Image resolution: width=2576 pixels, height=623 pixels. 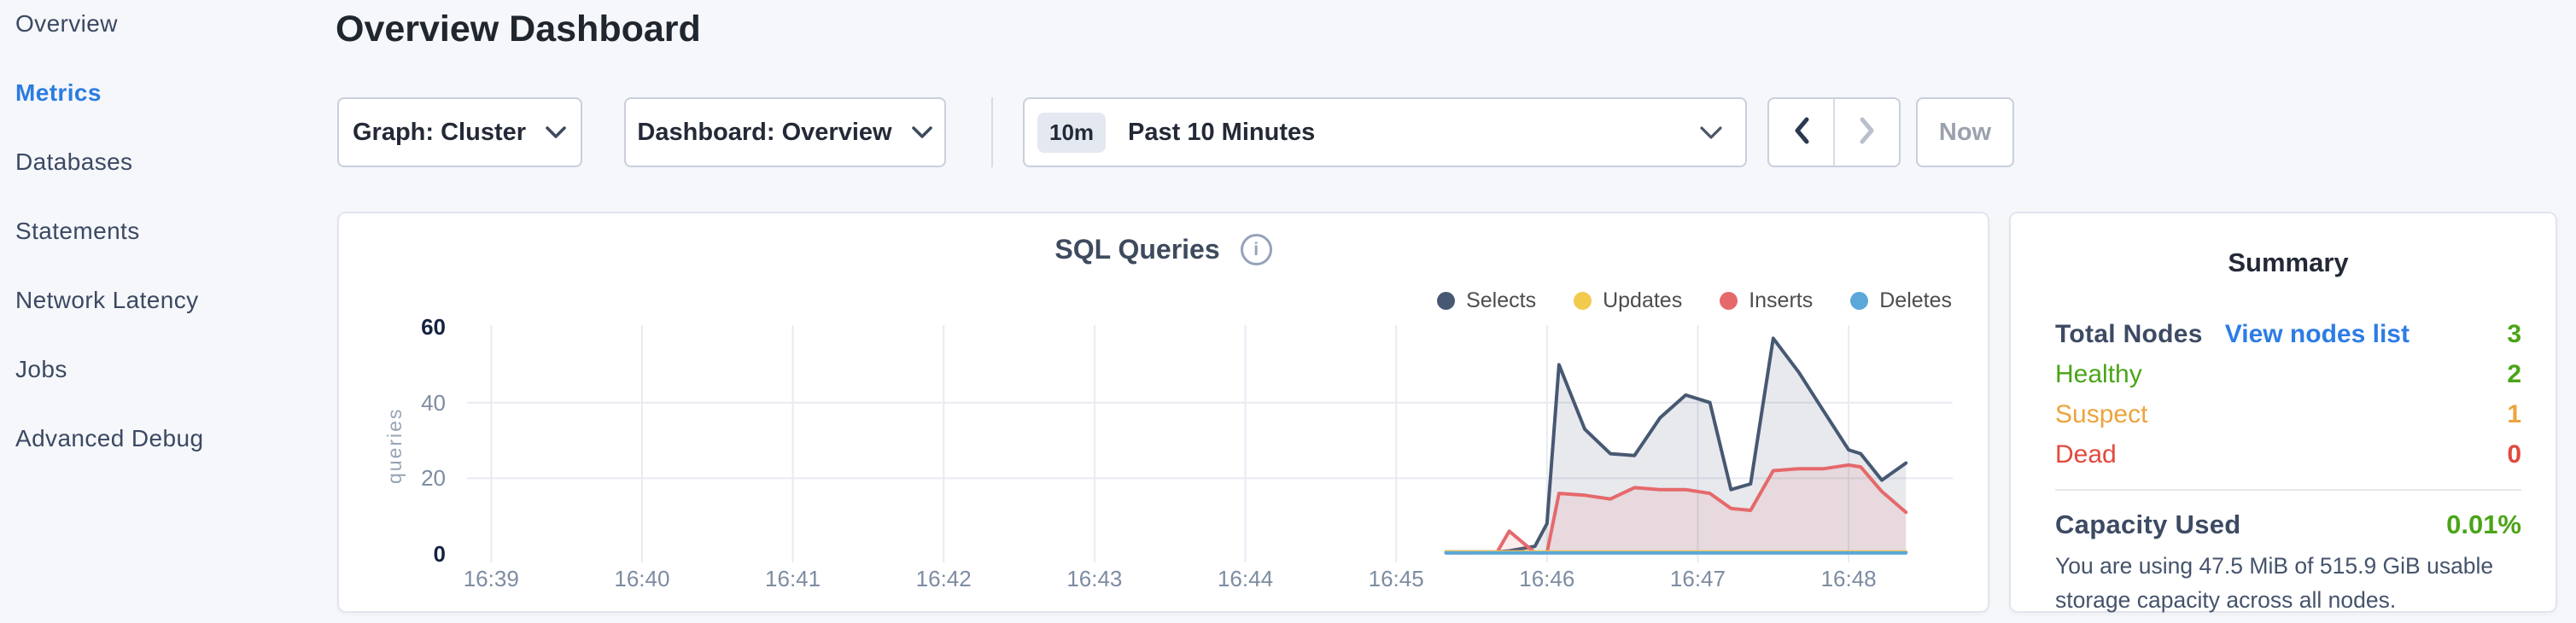 I want to click on x-tick-label: 16:40, so click(x=642, y=578).